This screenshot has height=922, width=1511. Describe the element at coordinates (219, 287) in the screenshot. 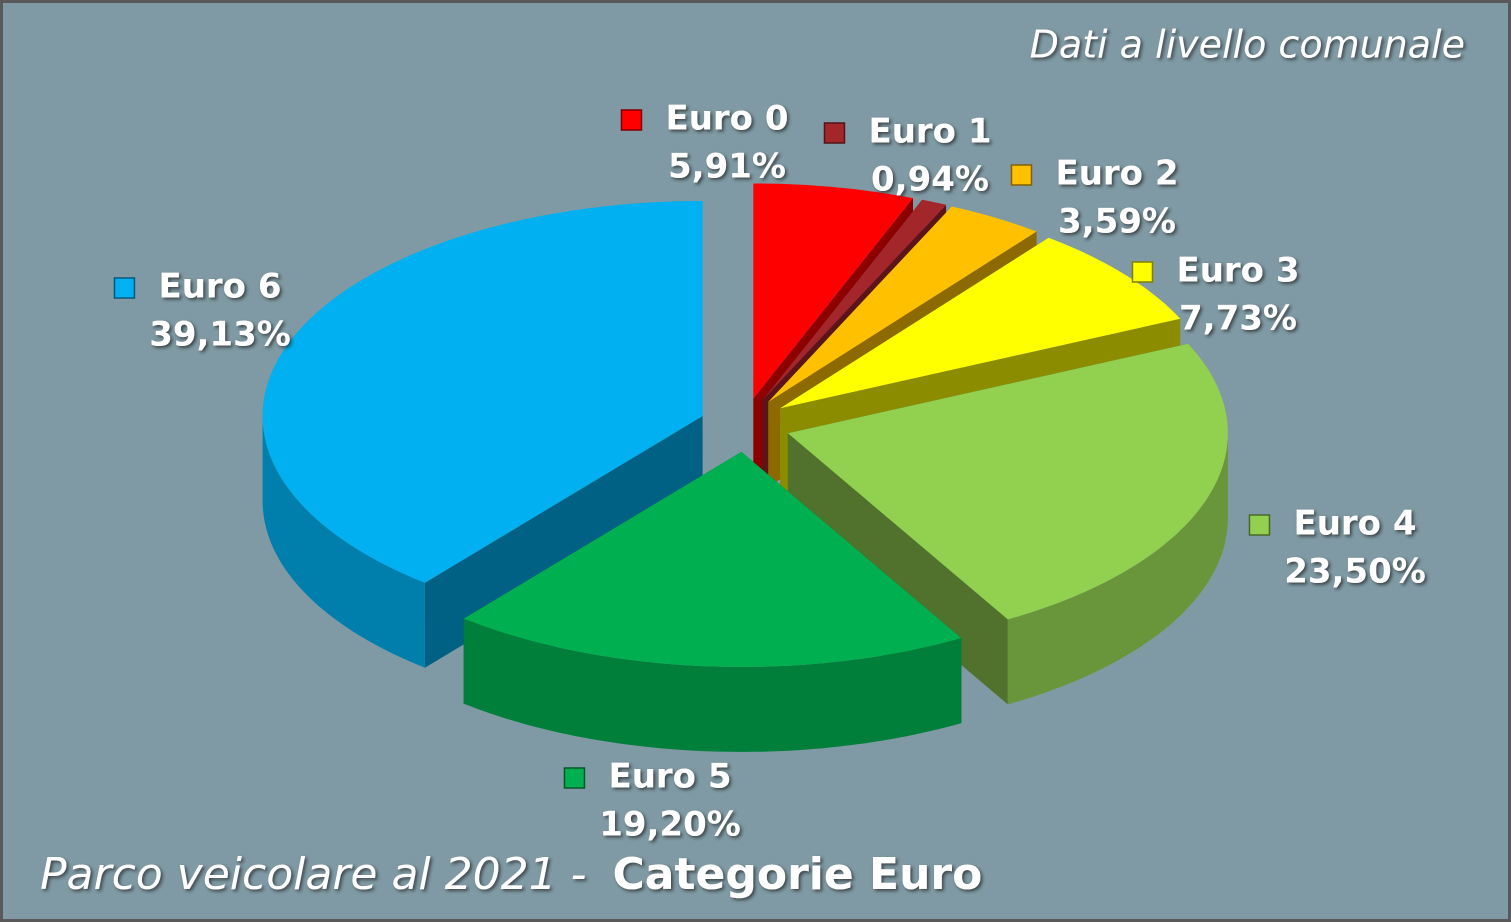

I see `legend-label: Euro 6` at that location.